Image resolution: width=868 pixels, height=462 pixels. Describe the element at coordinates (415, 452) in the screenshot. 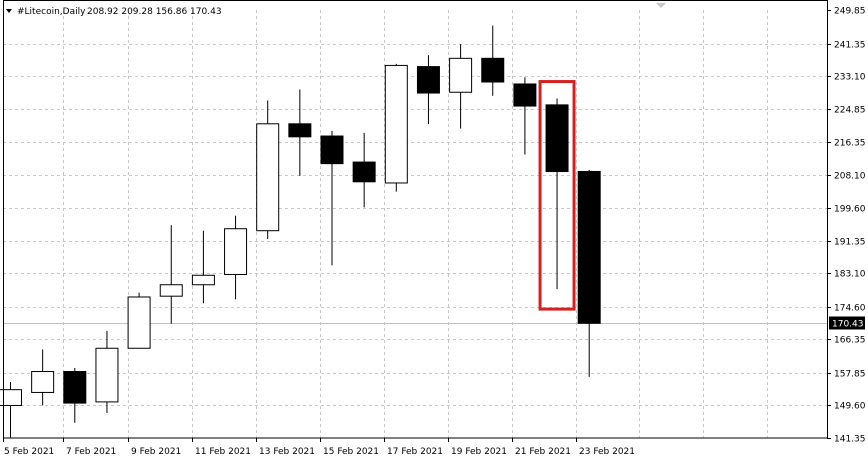

I see `x-tick-label: 17 Feb 2021` at that location.